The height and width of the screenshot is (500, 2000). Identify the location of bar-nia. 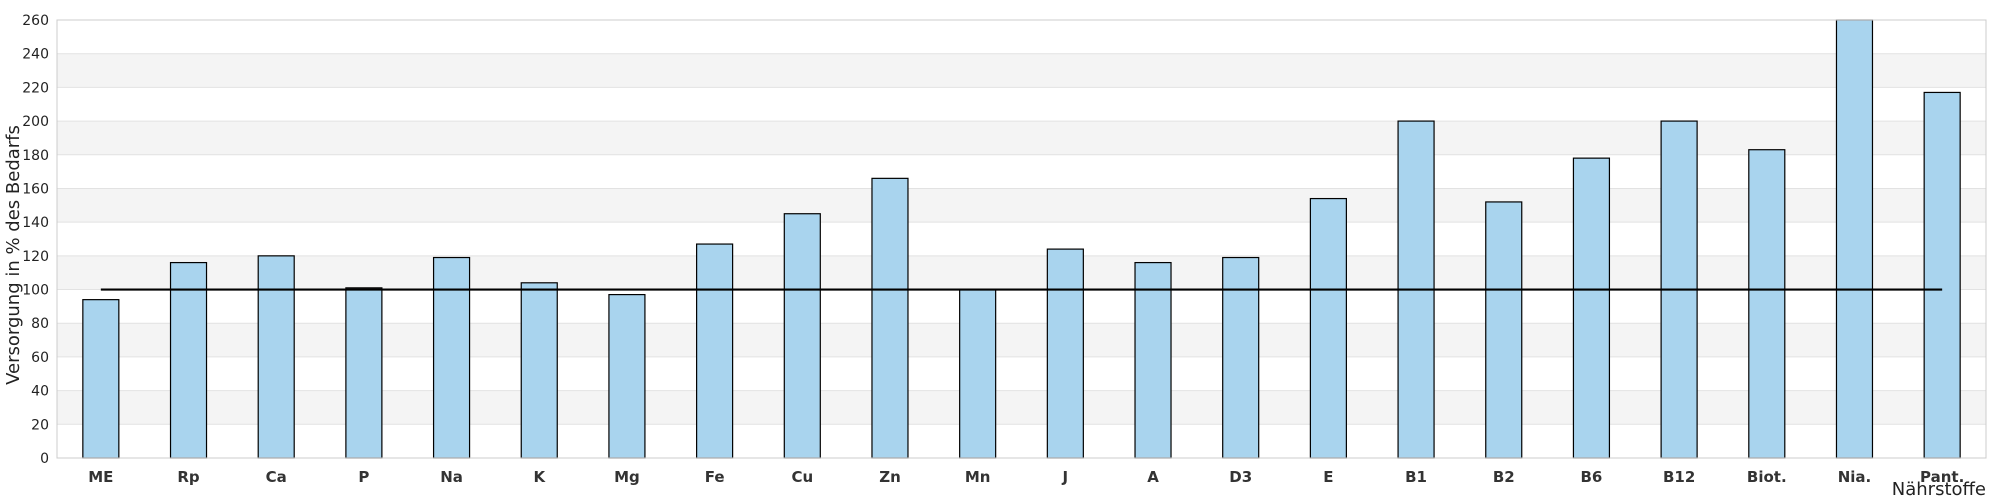
(1854, 239).